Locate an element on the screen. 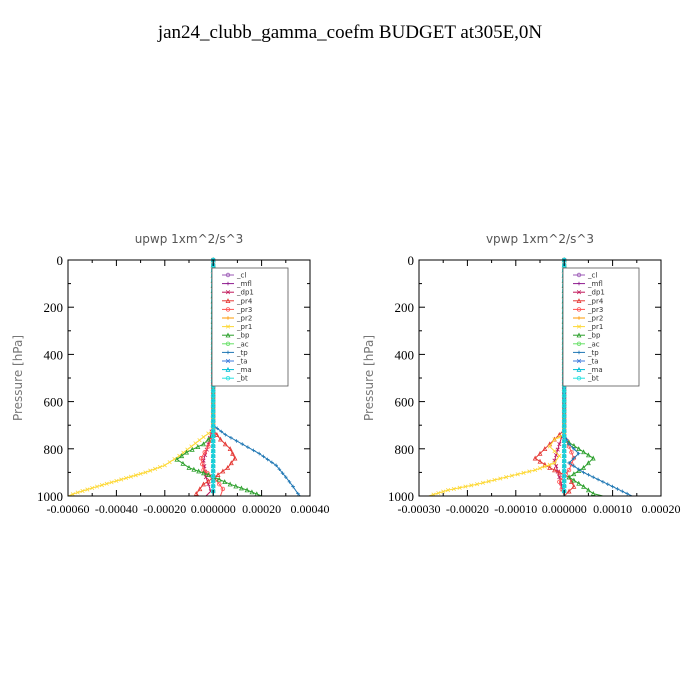  legend-label: _ac is located at coordinates (242, 344).